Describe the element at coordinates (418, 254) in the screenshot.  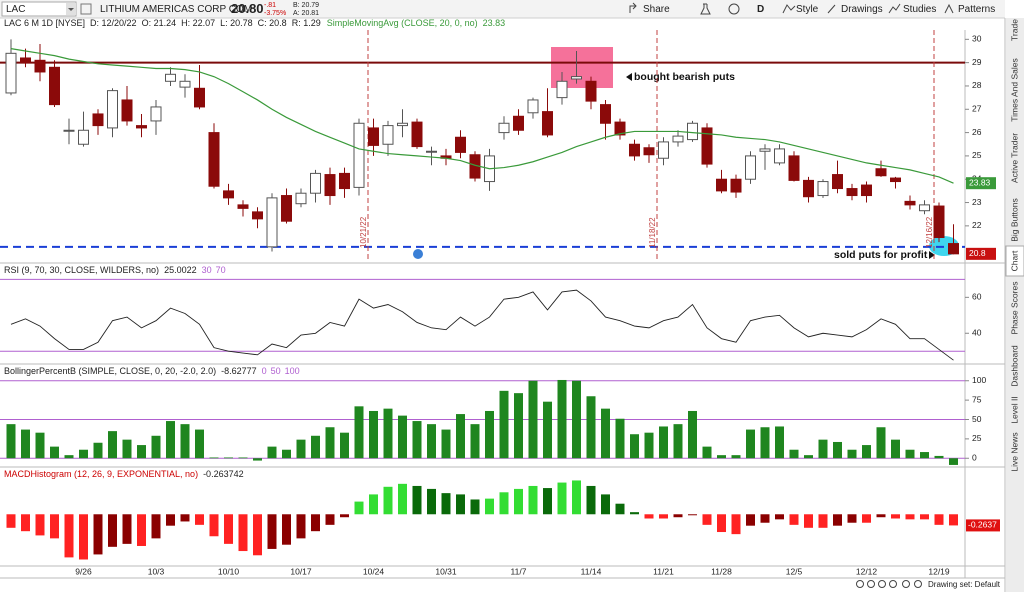
I see `event-marker` at that location.